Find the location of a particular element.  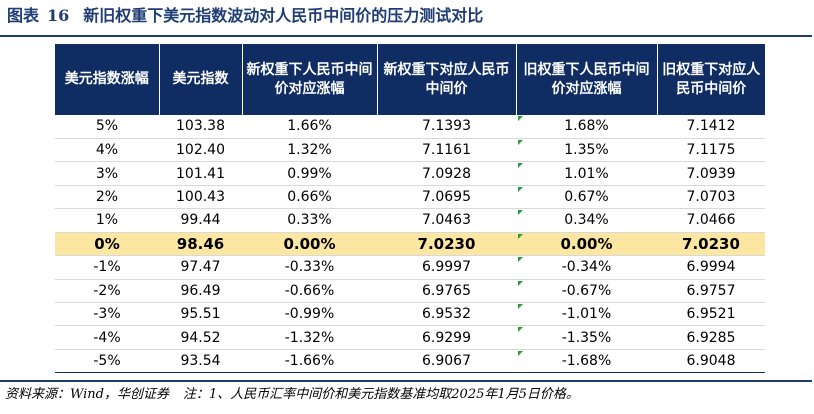

cell-value: 7.0703 is located at coordinates (711, 197).